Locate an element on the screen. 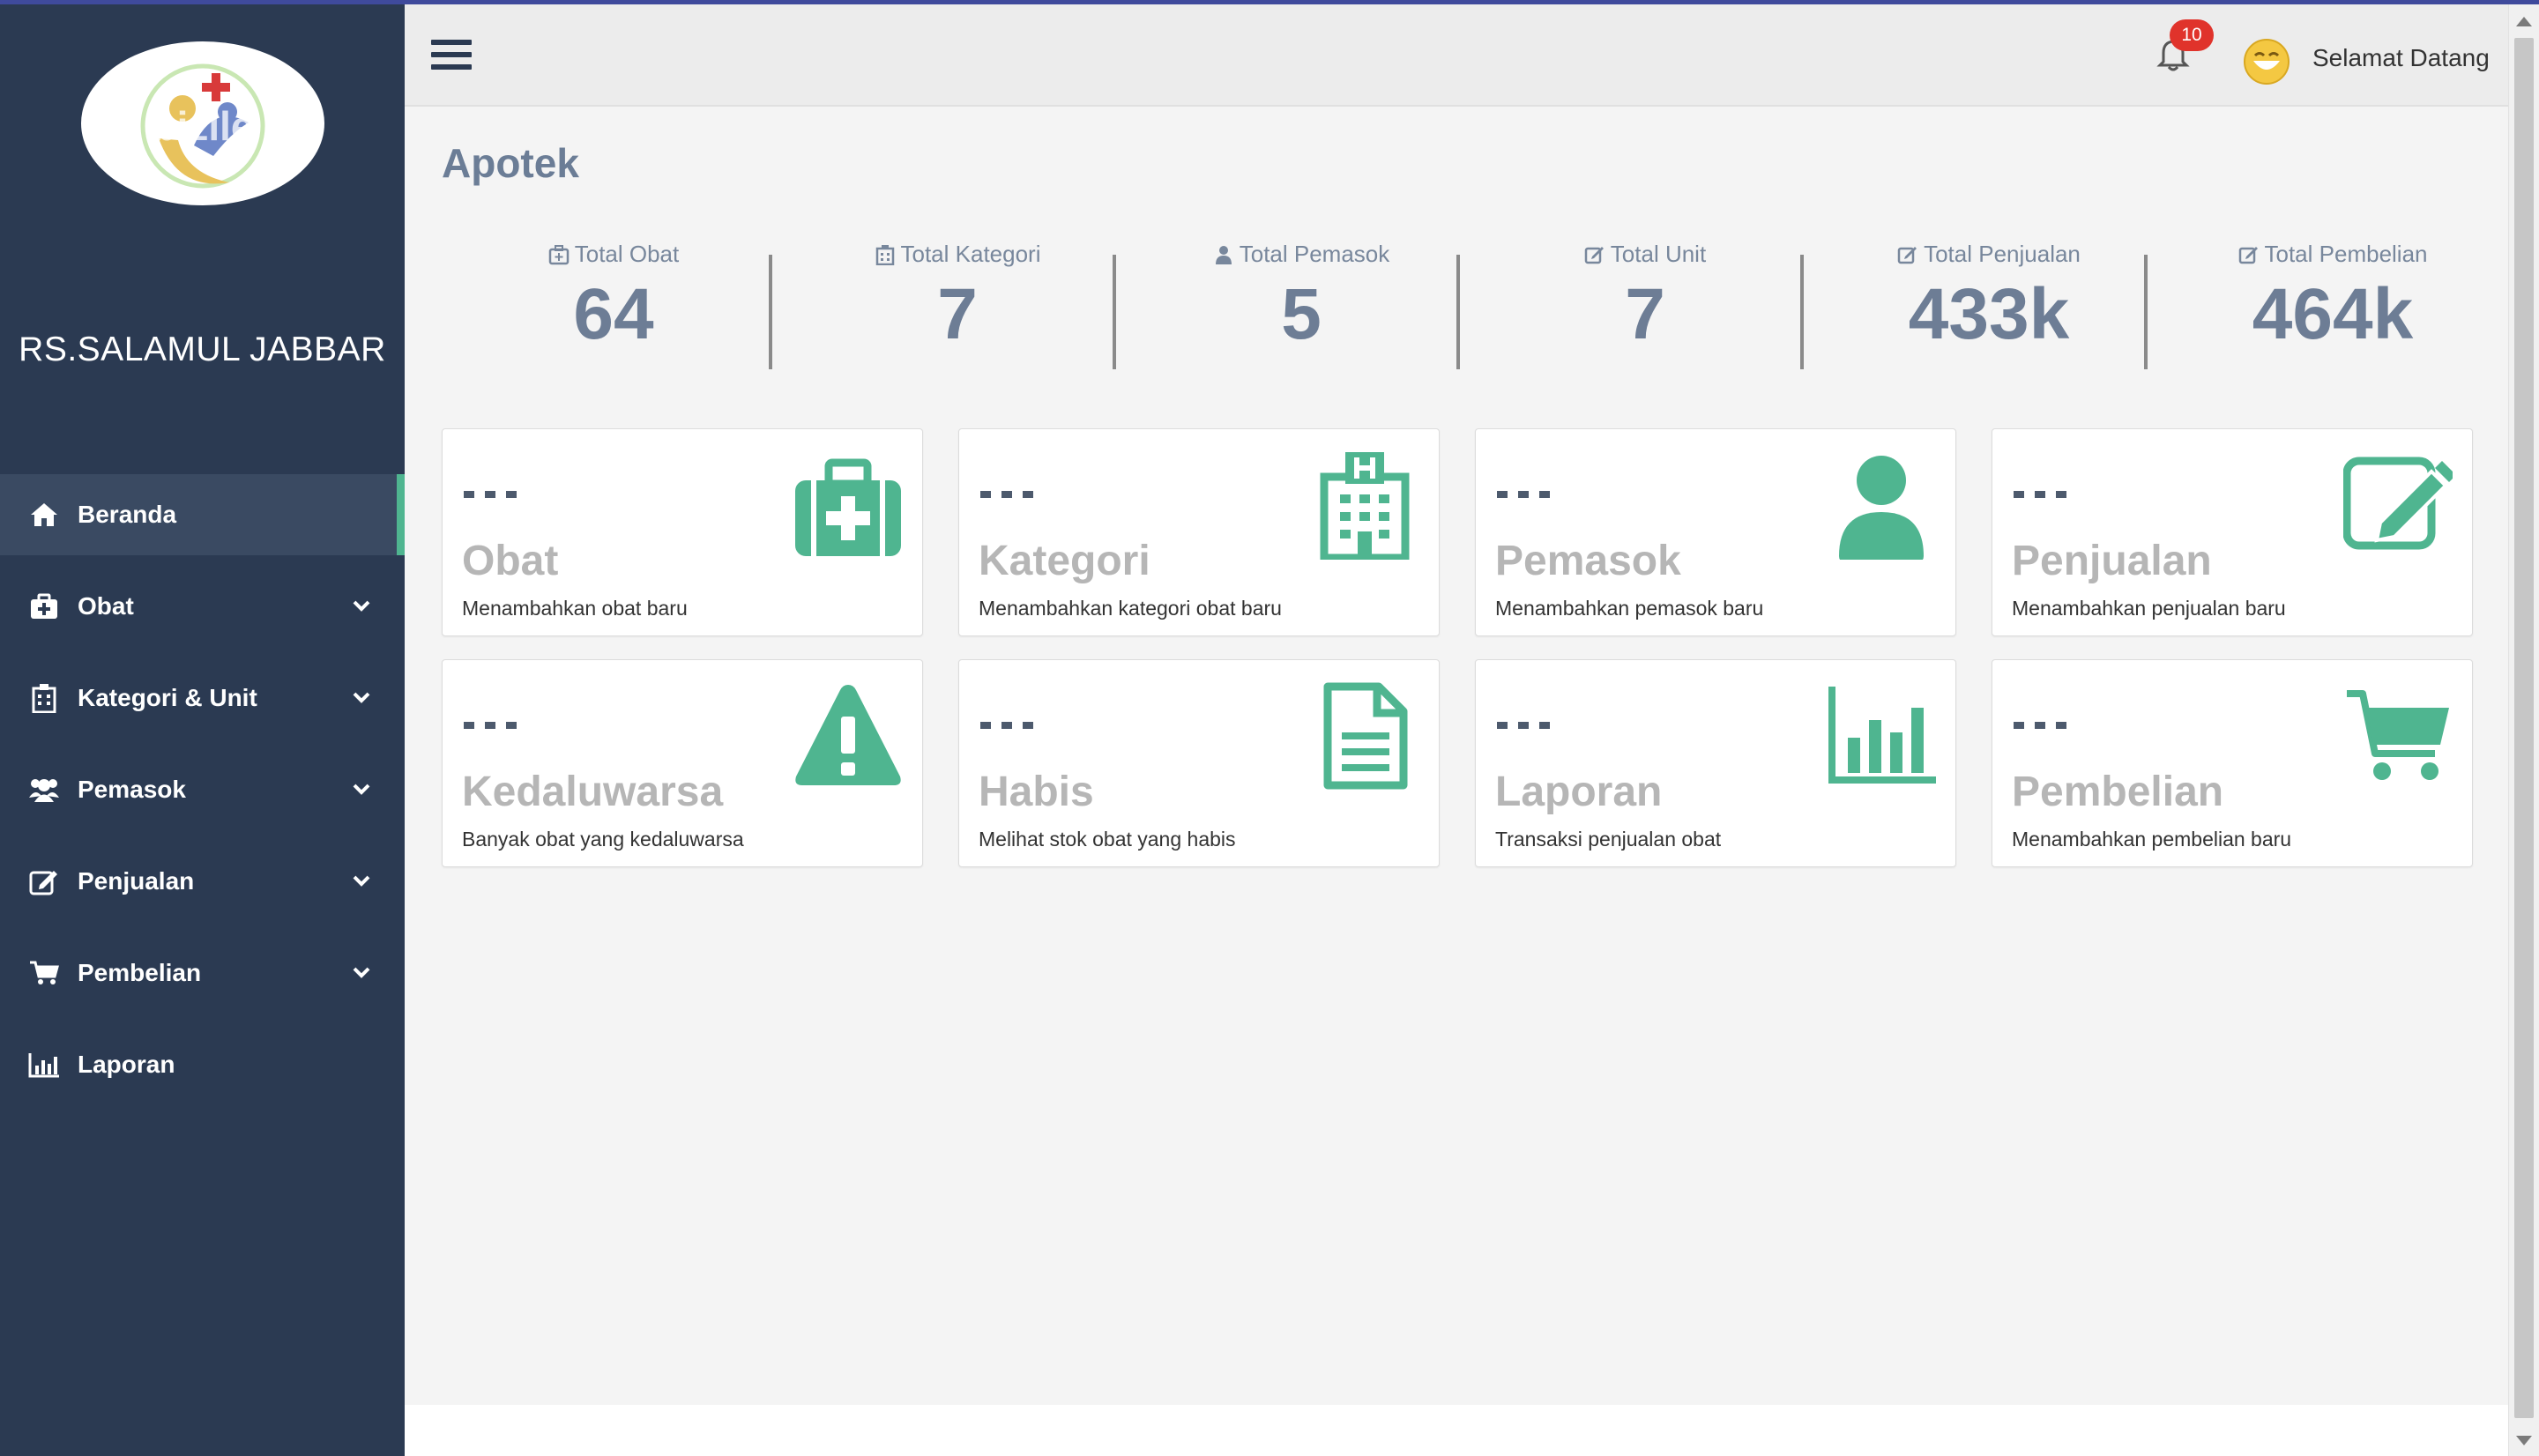 The image size is (2539, 1456). card-desc: Banyak obat yang kedaluwarsa is located at coordinates (603, 839).